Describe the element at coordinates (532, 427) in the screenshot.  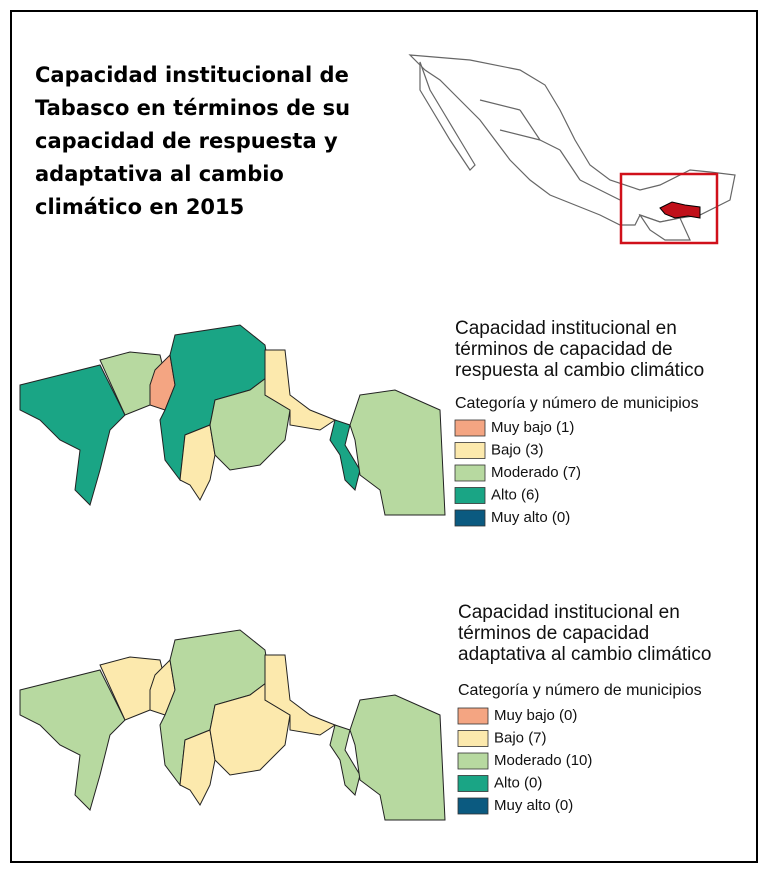
I see `legend-label: Muy bajo (1)` at that location.